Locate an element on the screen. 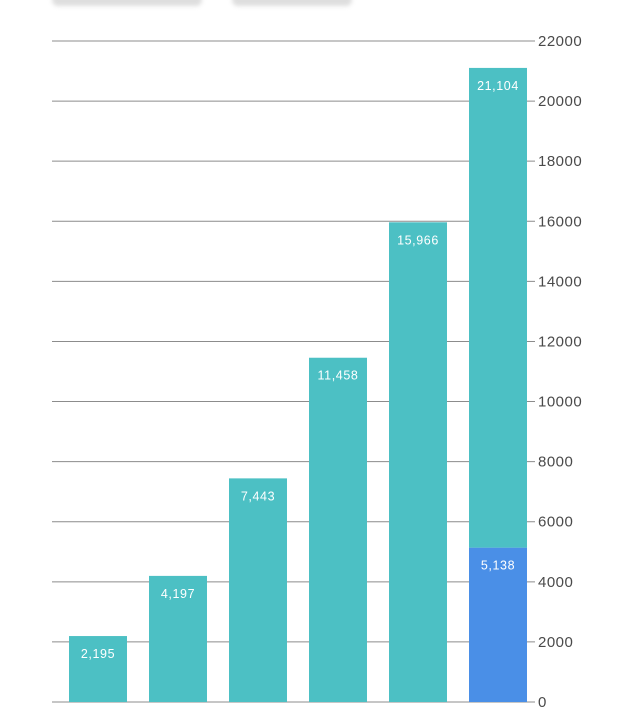 Image resolution: width=627 pixels, height=707 pixels. y-tick-label: 2000 is located at coordinates (555, 642).